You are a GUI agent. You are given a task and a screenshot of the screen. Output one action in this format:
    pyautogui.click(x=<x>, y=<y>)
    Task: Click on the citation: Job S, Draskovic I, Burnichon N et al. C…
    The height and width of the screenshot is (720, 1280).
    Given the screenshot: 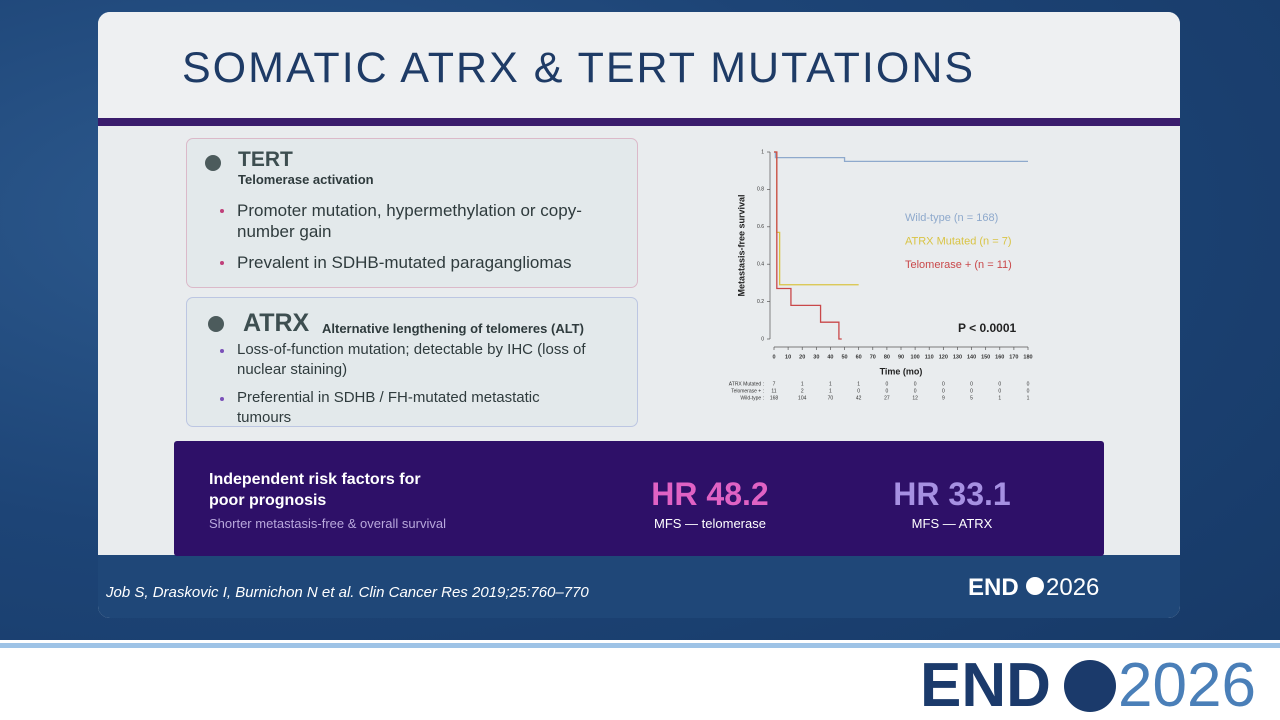 What is the action you would take?
    pyautogui.click(x=347, y=592)
    